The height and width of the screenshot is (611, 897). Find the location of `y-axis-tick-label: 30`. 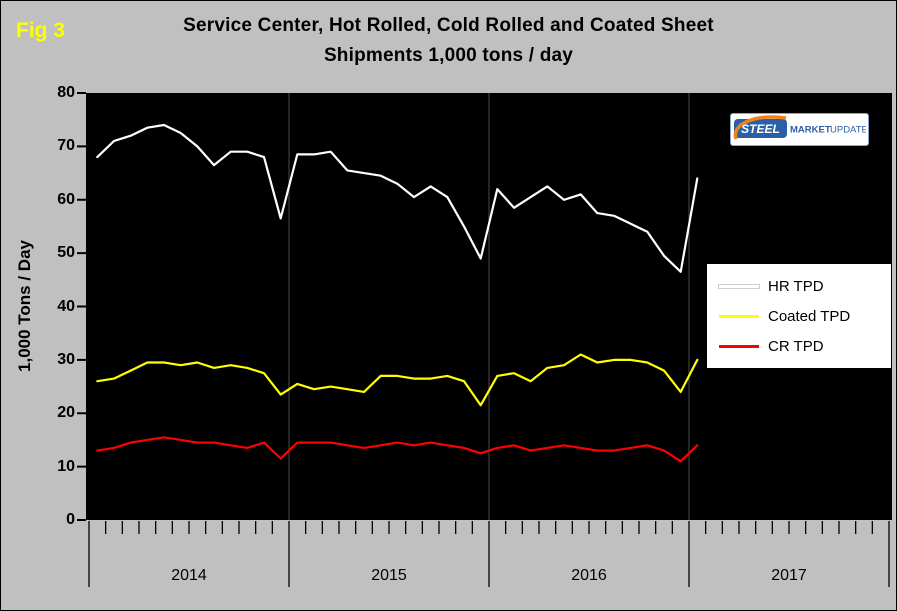

y-axis-tick-label: 30 is located at coordinates (66, 359).